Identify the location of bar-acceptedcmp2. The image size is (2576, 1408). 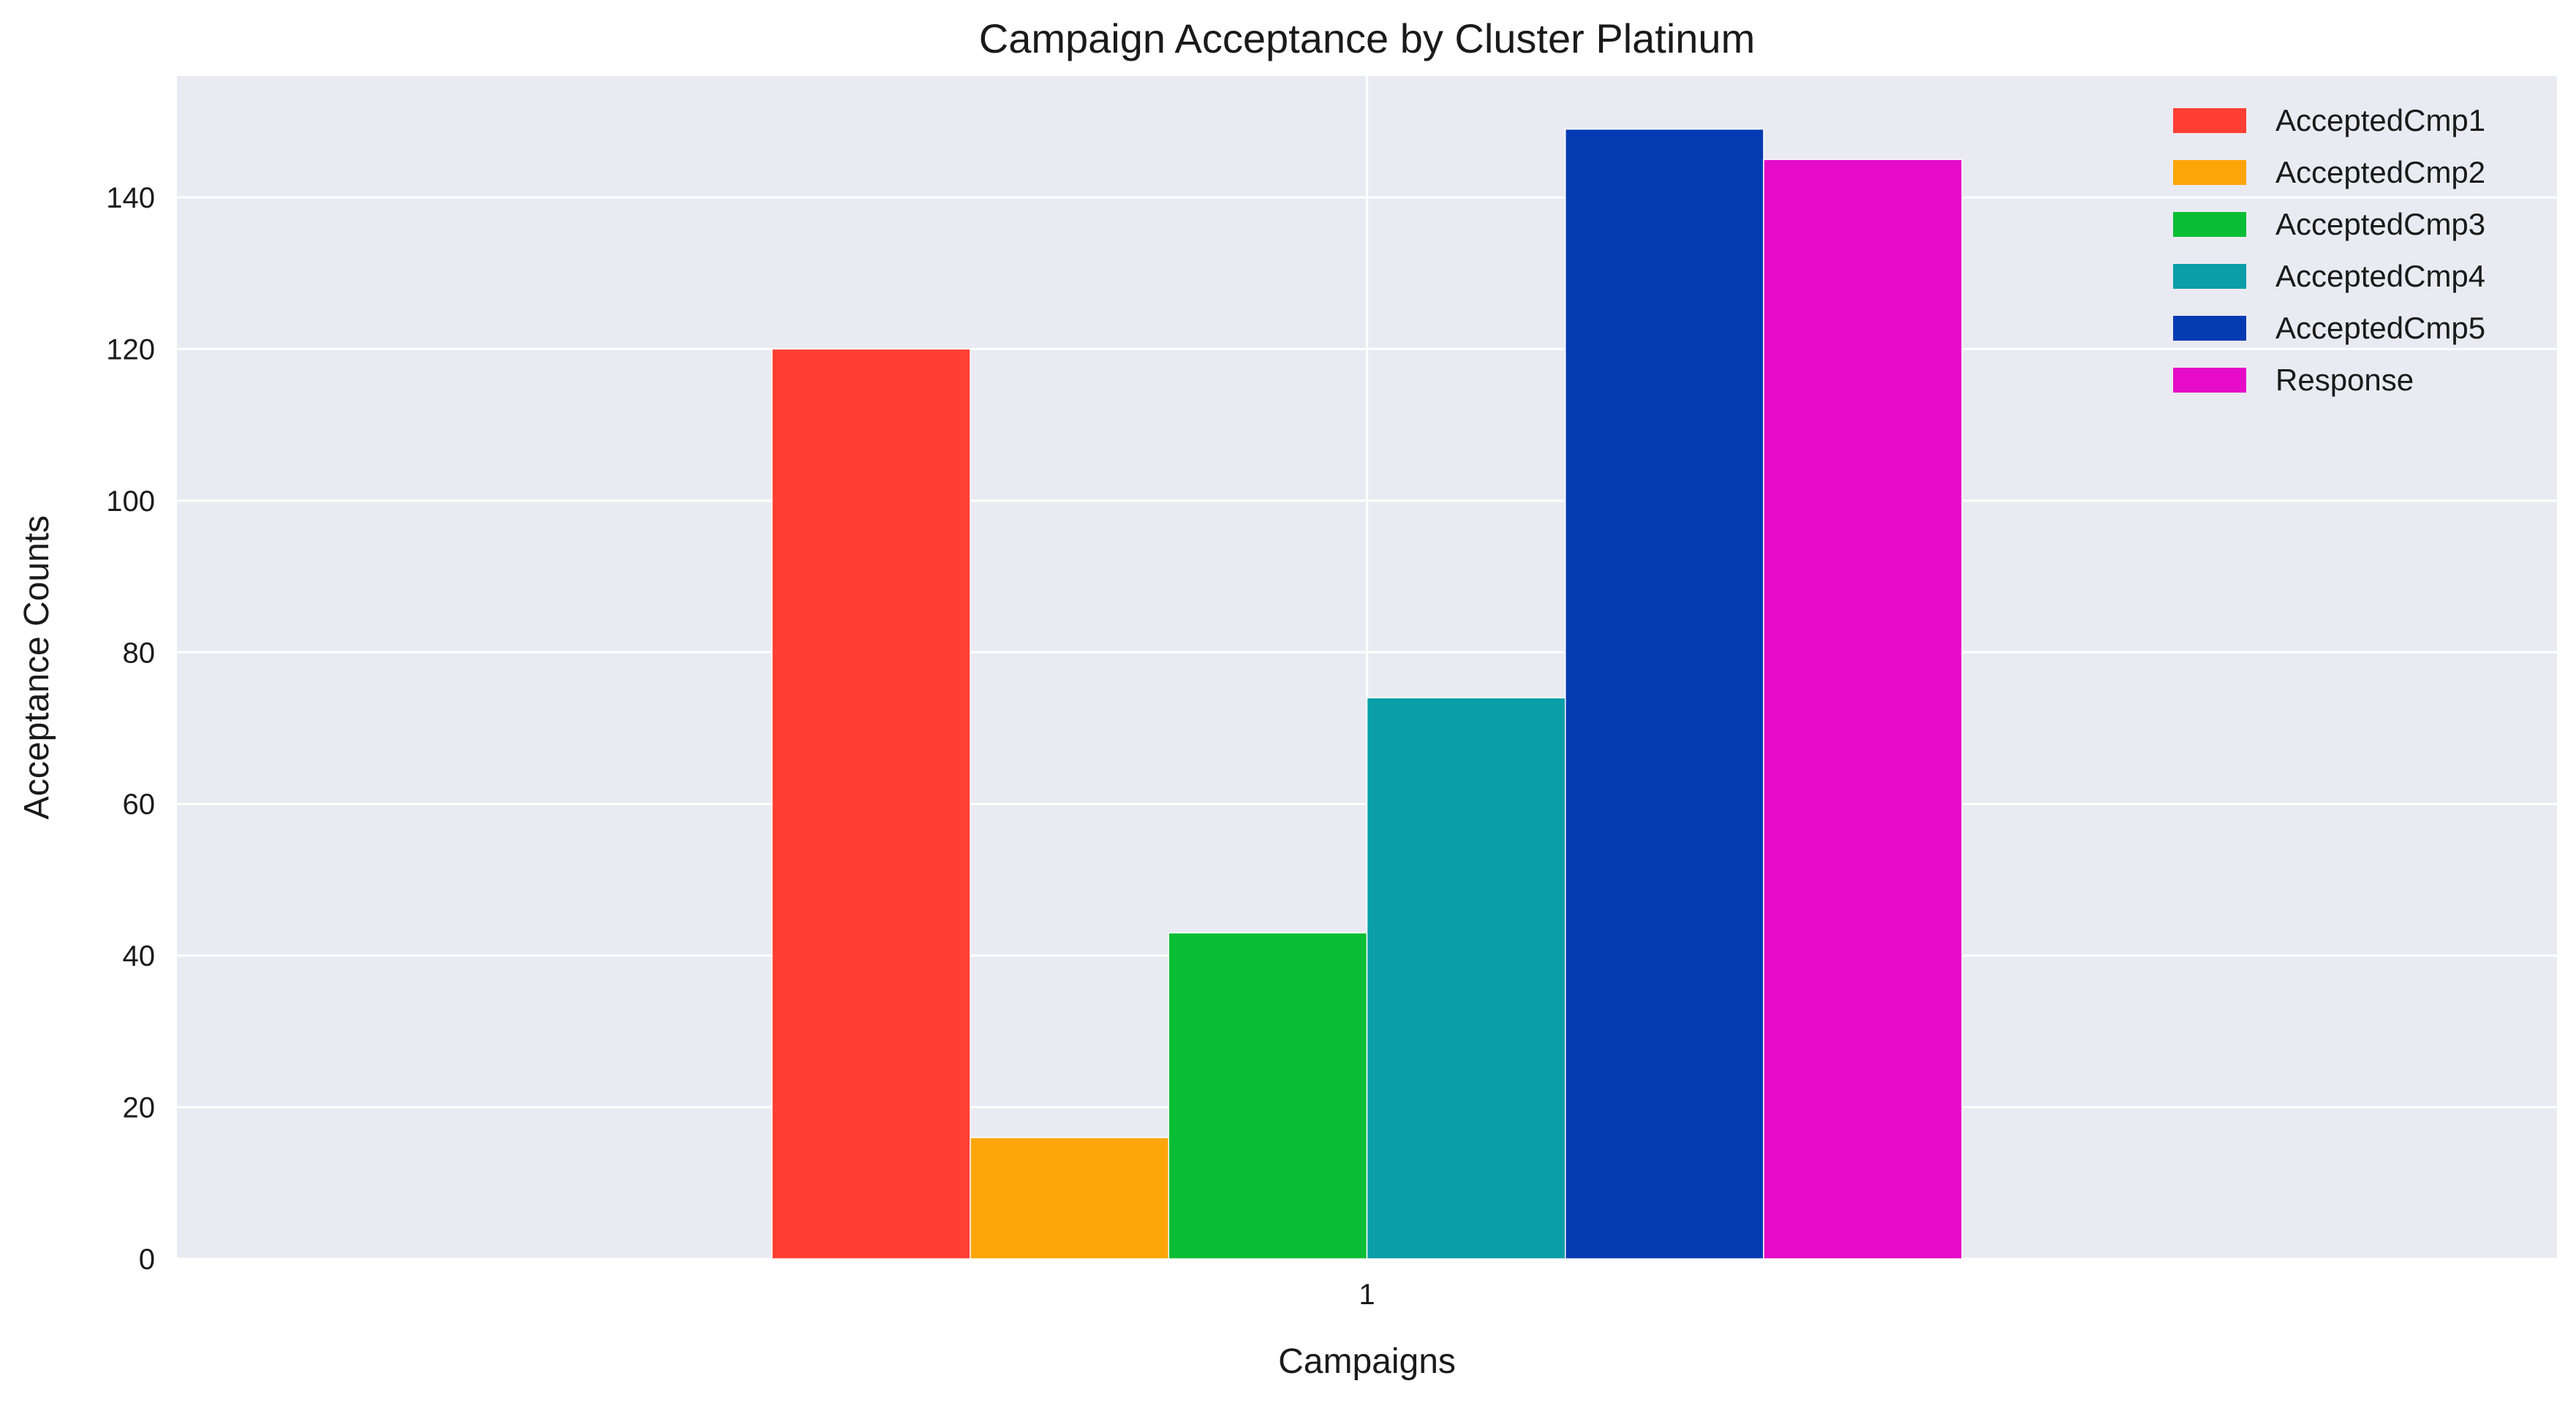
(1069, 1198).